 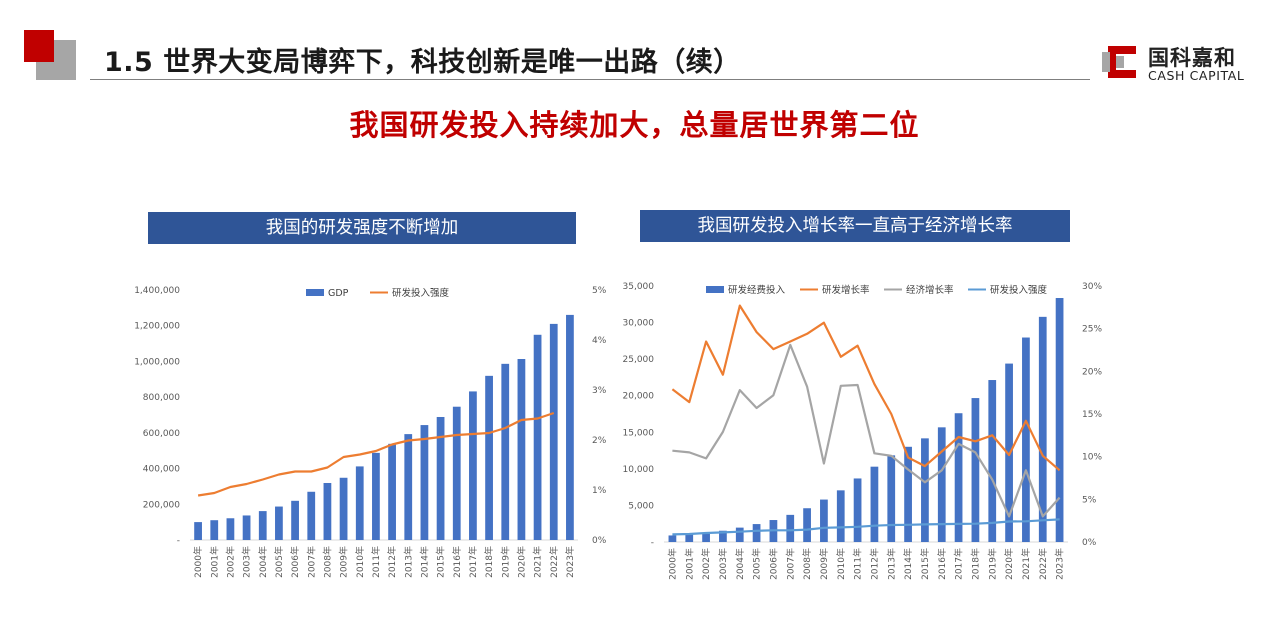 I want to click on legend-label: 研发增长率, so click(x=846, y=290).